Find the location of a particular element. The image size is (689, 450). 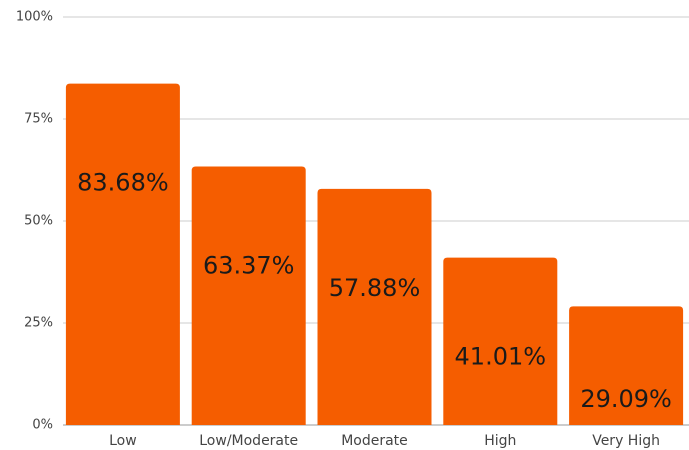

y-tick-label: 25% is located at coordinates (38, 323).